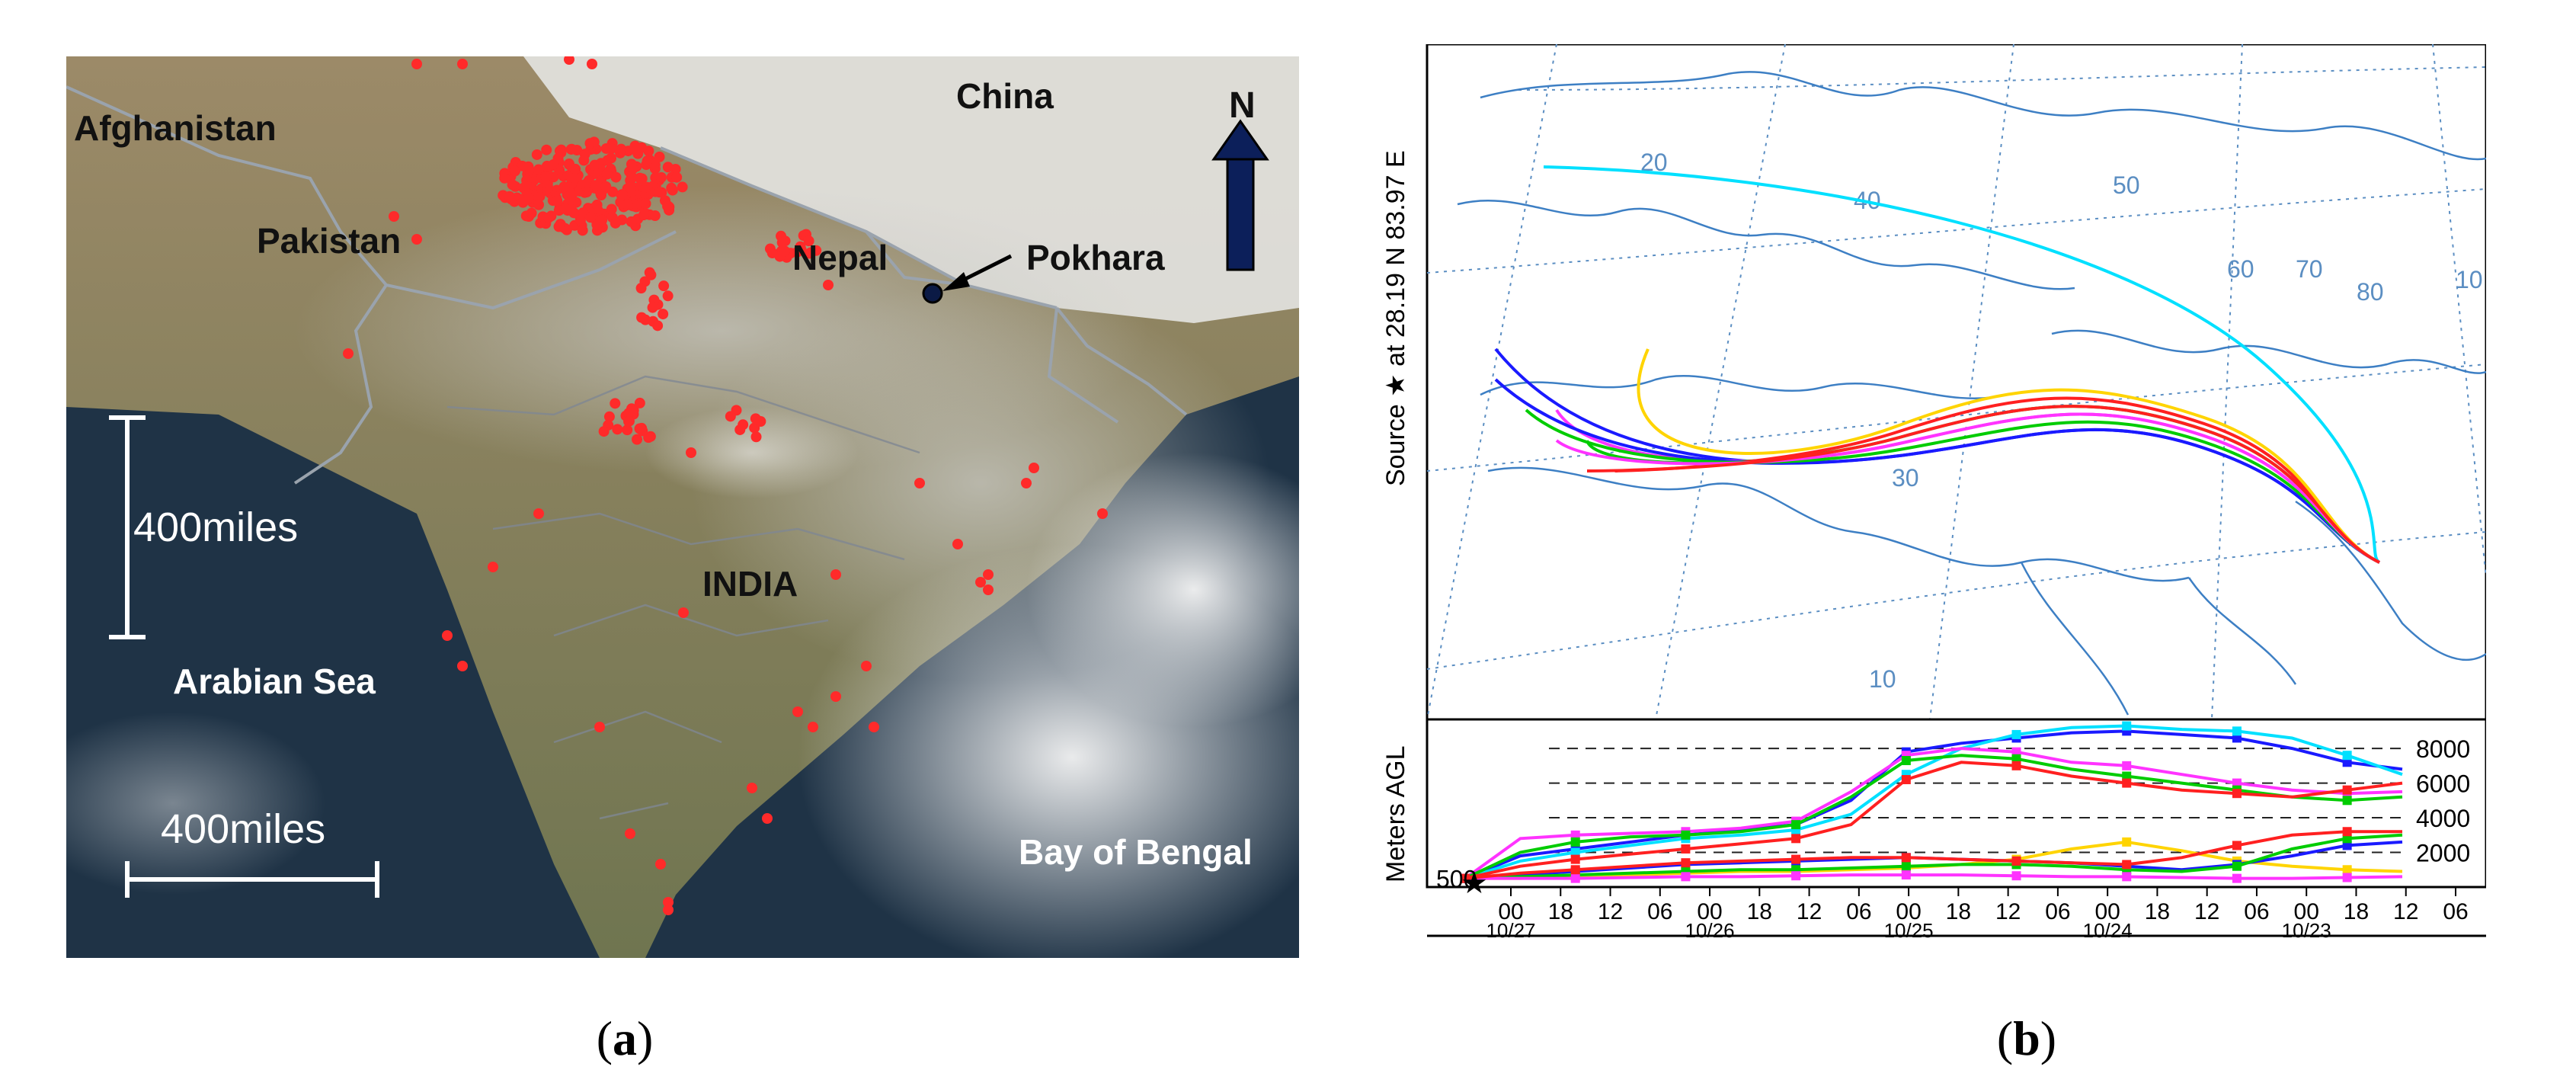  What do you see at coordinates (1136, 852) in the screenshot?
I see `label-bay-of-bengal: Bay of Bengal` at bounding box center [1136, 852].